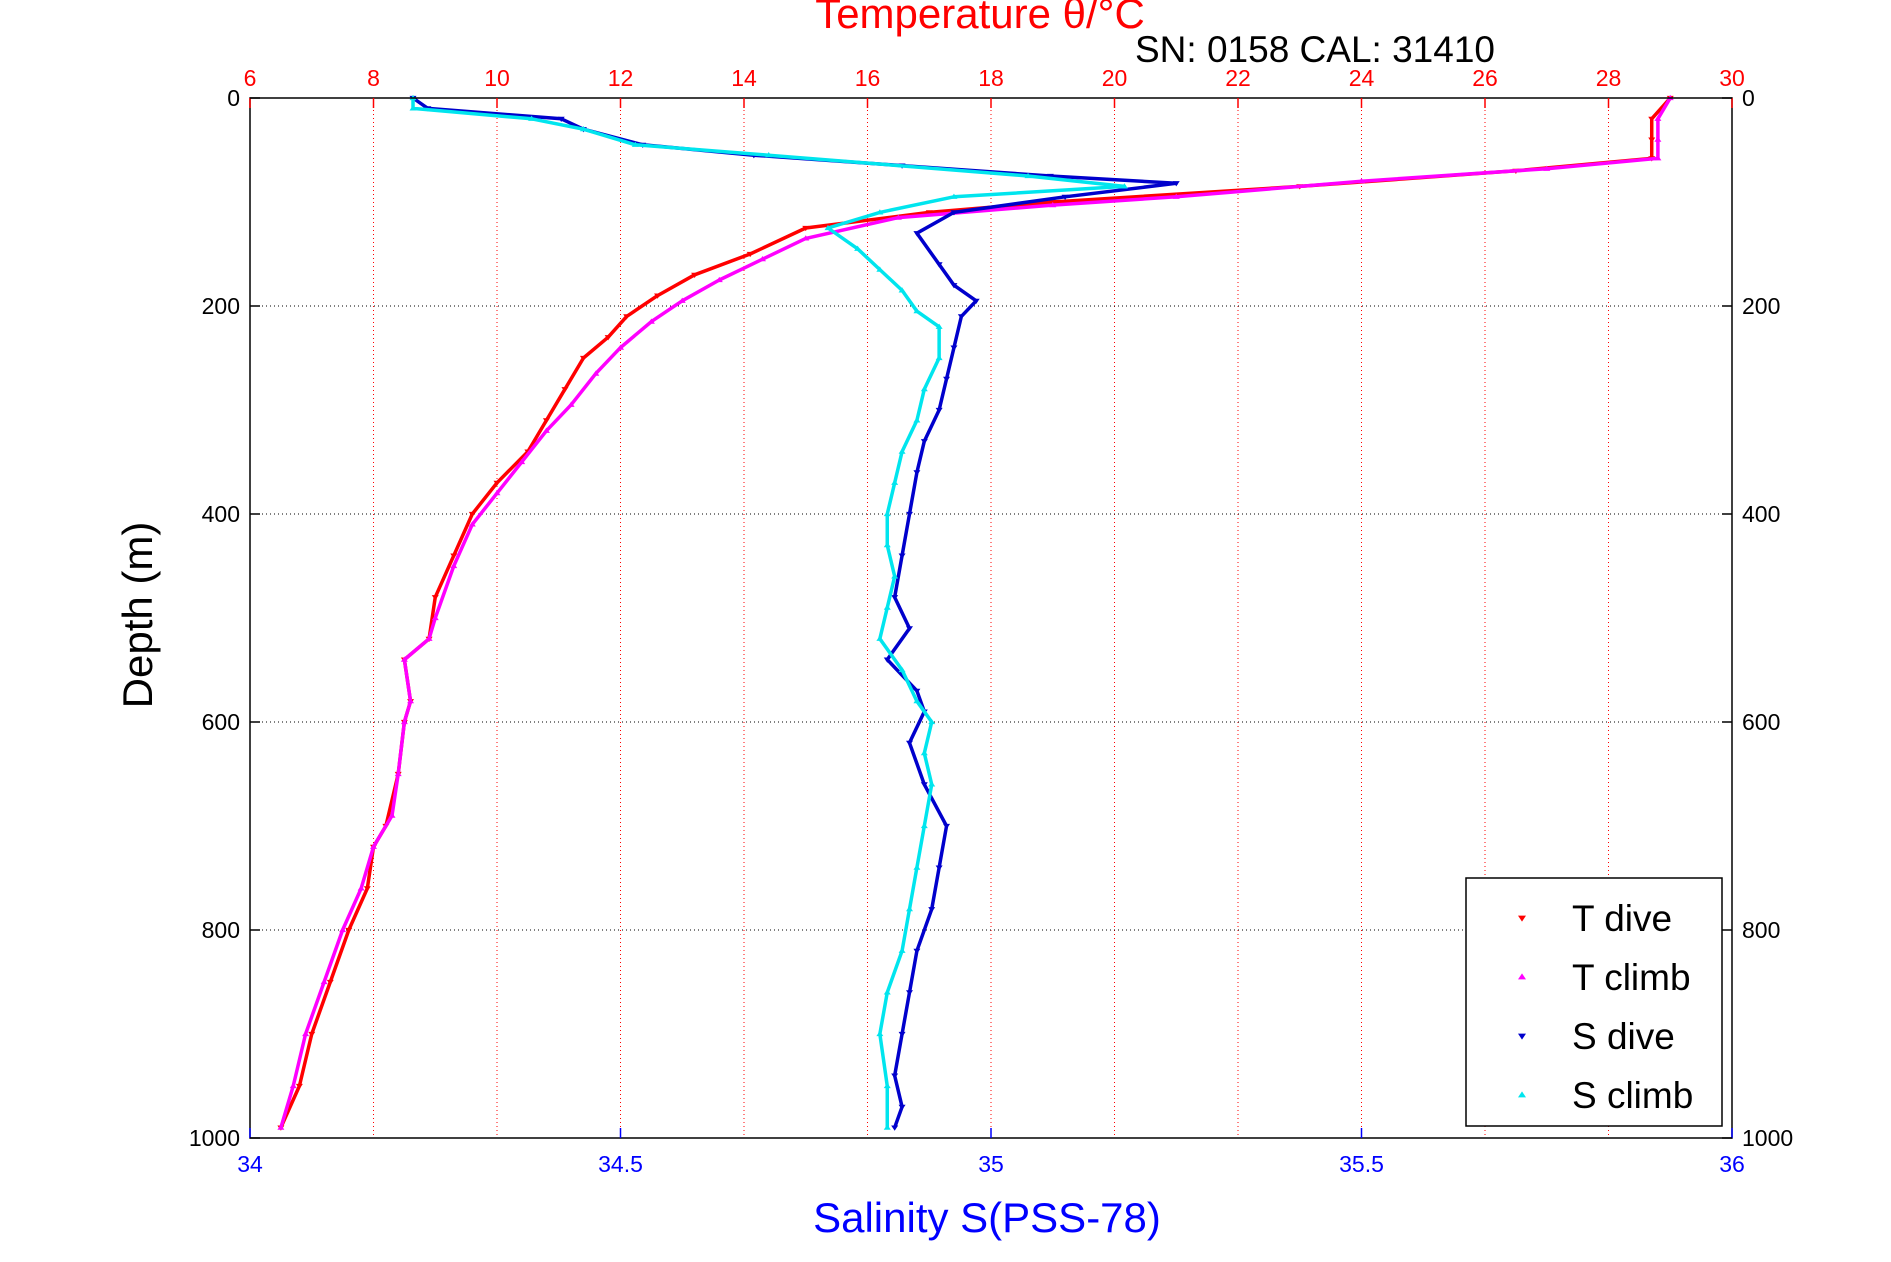 Image resolution: width=1891 pixels, height=1262 pixels. What do you see at coordinates (1632, 1095) in the screenshot?
I see `legend-label-s-climb: S climb` at bounding box center [1632, 1095].